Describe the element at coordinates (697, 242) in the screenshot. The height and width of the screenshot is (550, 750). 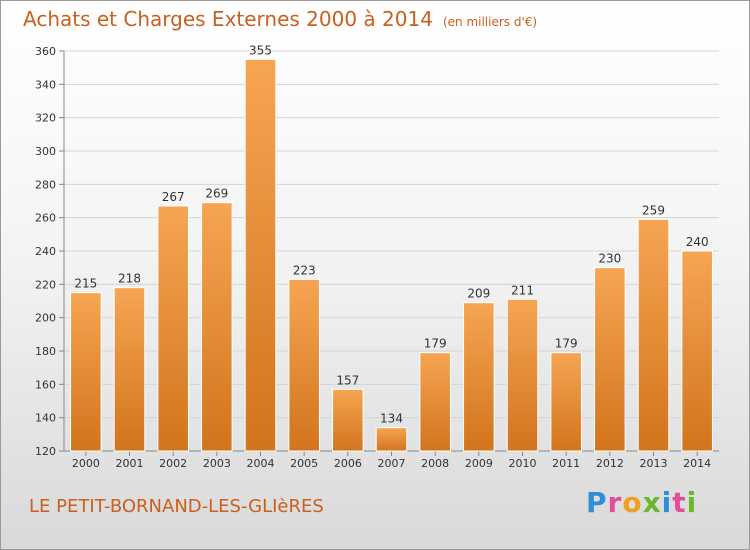
I see `data-label: 240` at that location.